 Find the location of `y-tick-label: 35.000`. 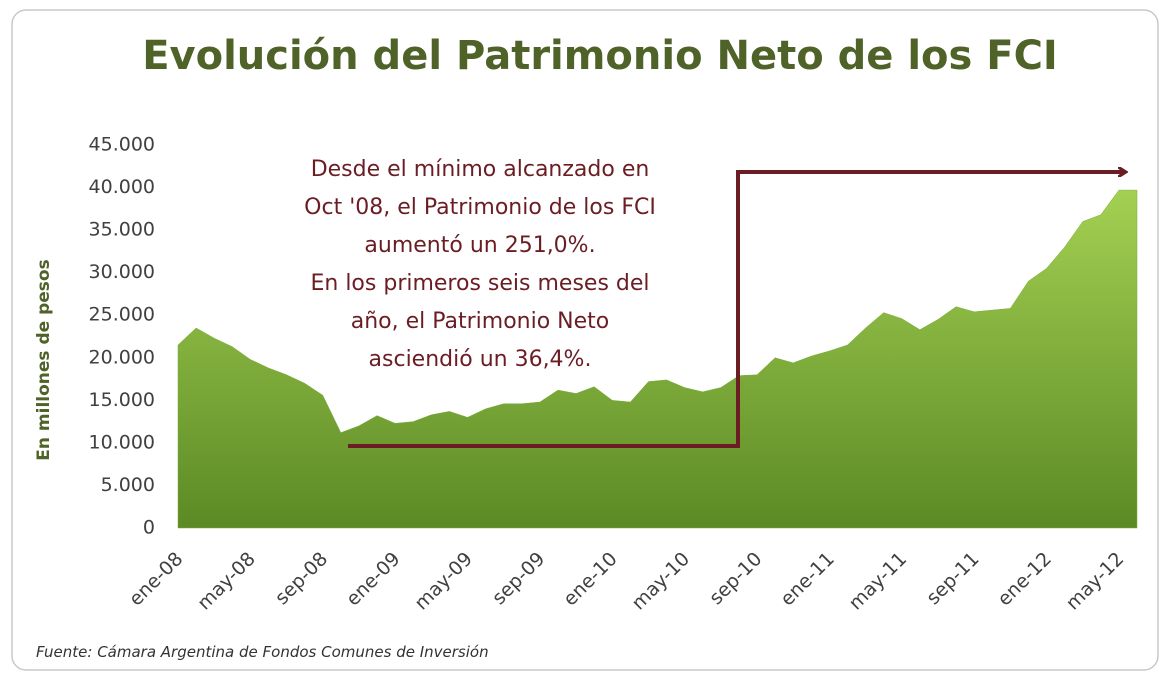

y-tick-label: 35.000 is located at coordinates (122, 230).